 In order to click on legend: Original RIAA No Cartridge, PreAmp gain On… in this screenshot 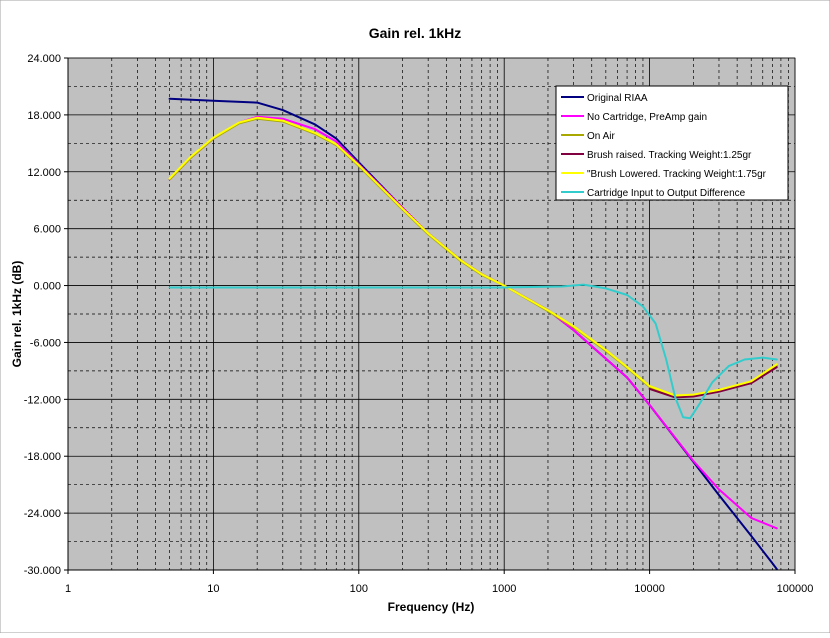, I will do `click(672, 143)`.